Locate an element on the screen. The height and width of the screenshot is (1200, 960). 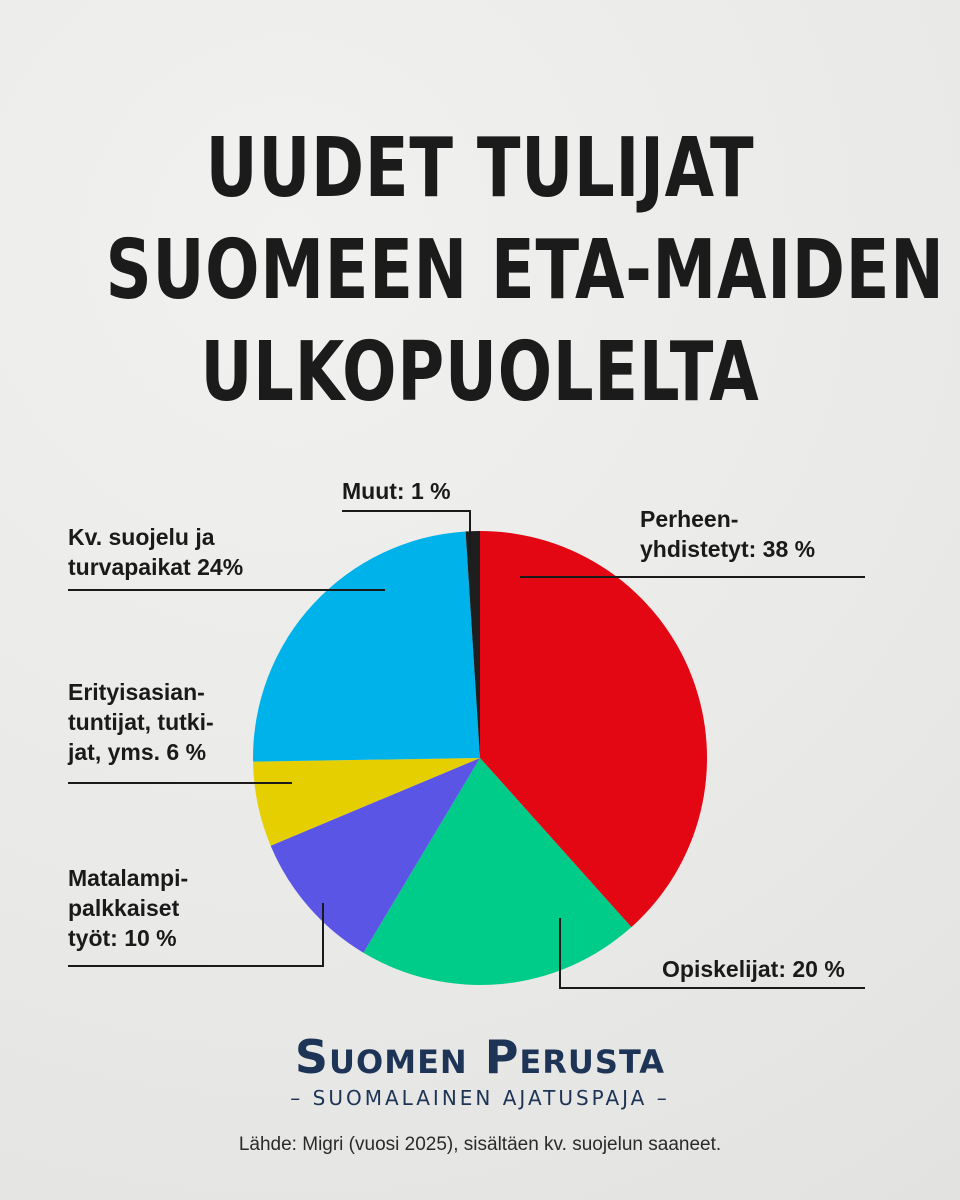
slice-label-line: tuntijat, tutki- is located at coordinates (141, 722).